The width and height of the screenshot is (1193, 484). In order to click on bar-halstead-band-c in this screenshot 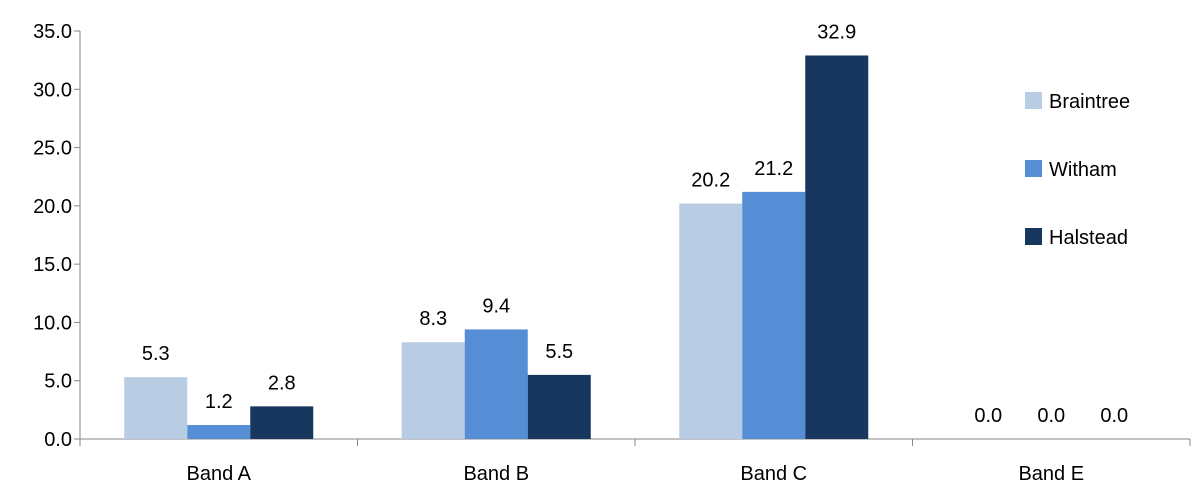, I will do `click(837, 247)`.